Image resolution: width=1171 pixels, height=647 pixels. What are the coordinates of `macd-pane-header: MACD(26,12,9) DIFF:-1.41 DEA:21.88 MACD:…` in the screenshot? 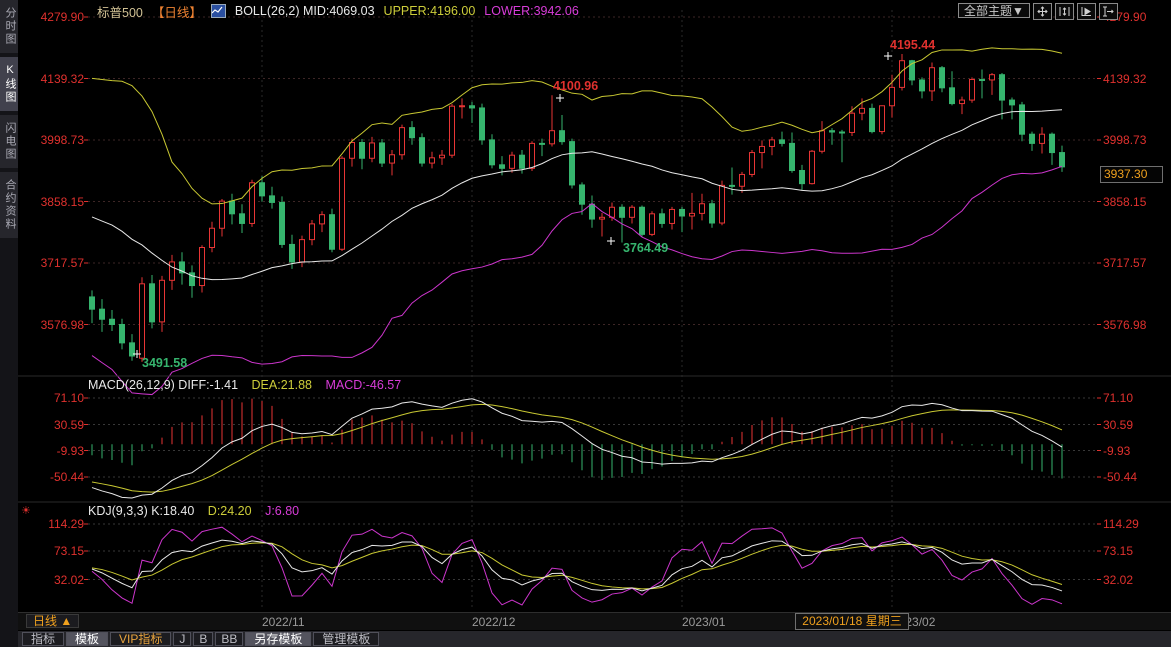 It's located at (249, 385).